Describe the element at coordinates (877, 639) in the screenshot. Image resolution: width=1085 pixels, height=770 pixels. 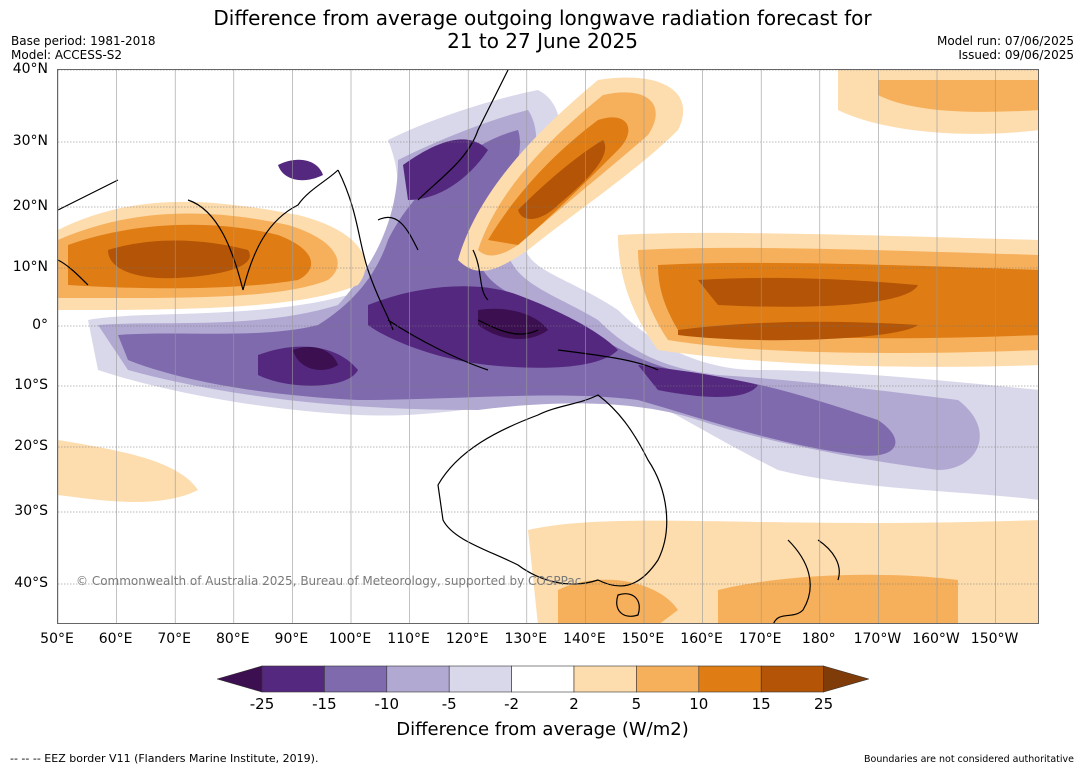
I see `longitude-label: 170°W` at that location.